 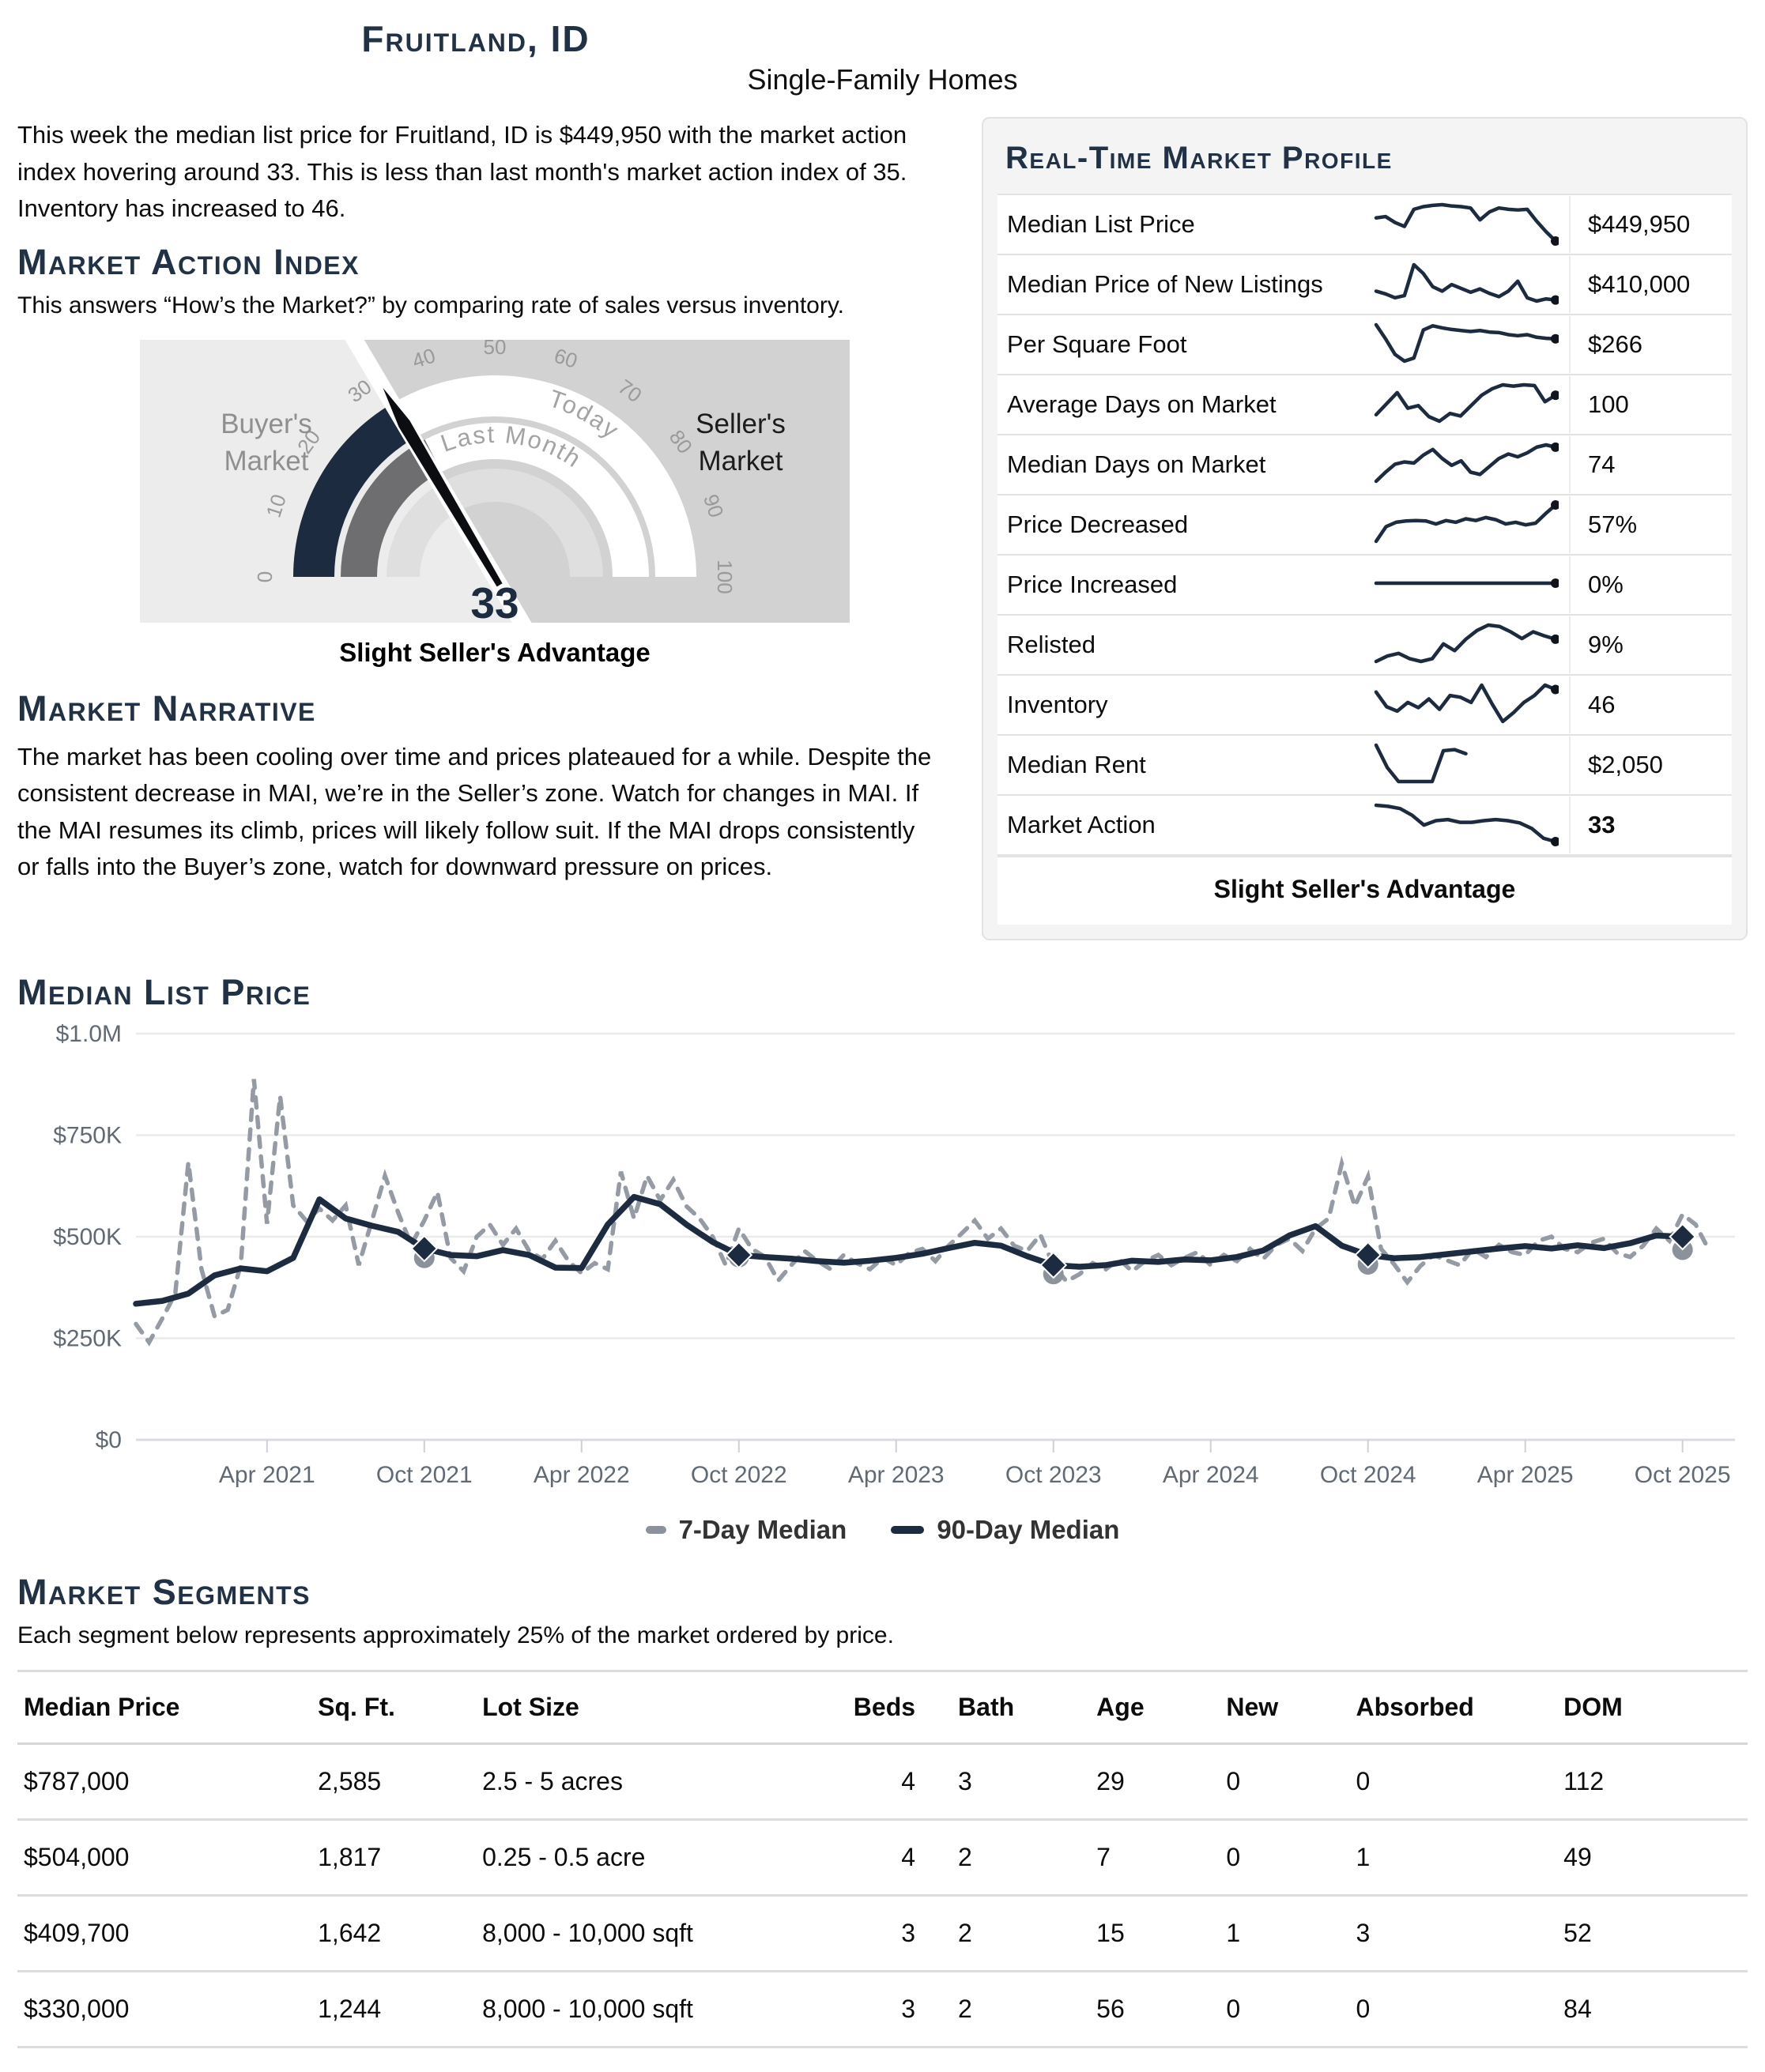 What do you see at coordinates (350, 2009) in the screenshot?
I see `segments-cell: 1,244` at bounding box center [350, 2009].